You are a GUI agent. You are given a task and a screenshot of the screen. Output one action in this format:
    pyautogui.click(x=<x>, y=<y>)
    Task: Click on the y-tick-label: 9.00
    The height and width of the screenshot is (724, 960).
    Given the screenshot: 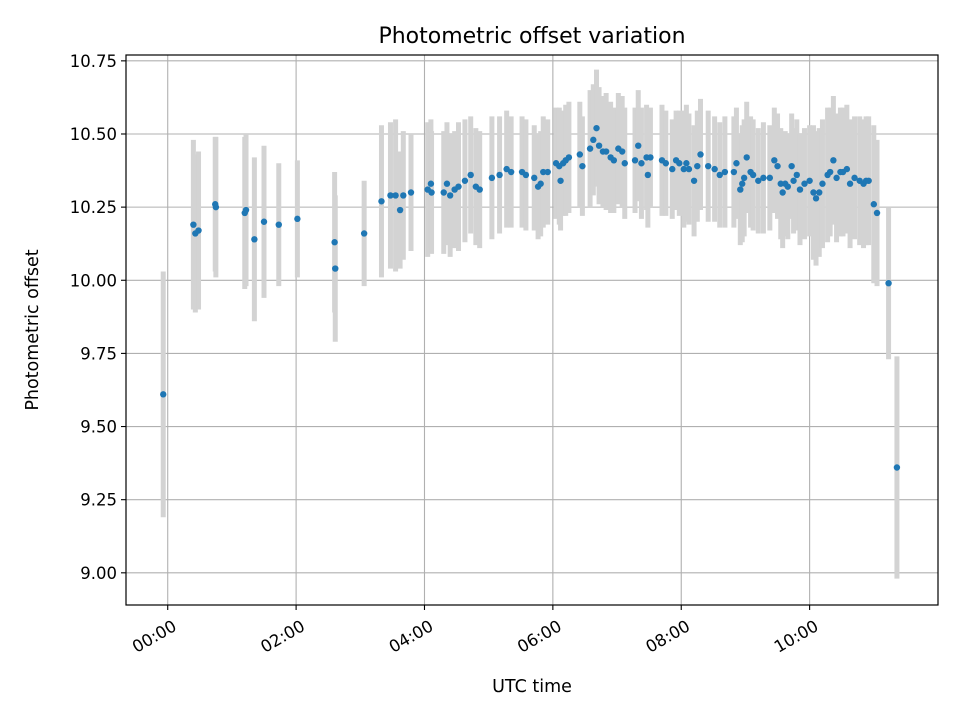 What is the action you would take?
    pyautogui.click(x=98, y=573)
    